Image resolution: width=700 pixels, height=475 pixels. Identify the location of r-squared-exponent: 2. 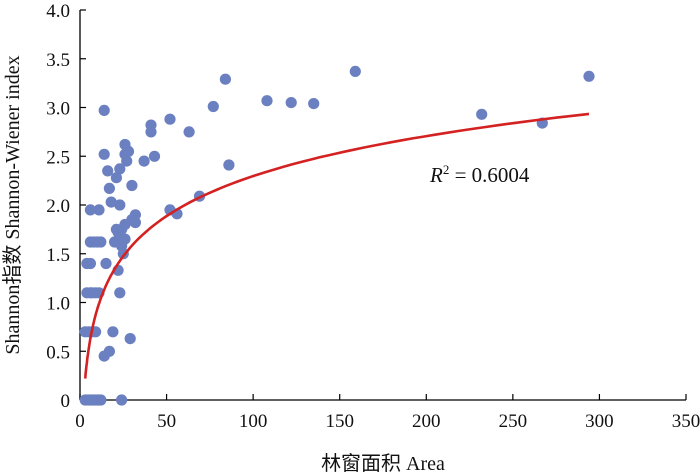
(446, 169).